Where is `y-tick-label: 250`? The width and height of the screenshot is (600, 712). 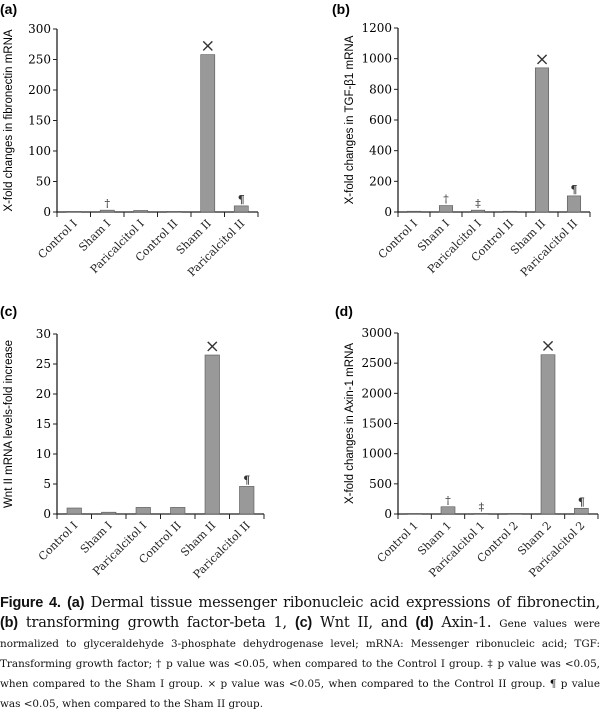
y-tick-label: 250 is located at coordinates (39, 60).